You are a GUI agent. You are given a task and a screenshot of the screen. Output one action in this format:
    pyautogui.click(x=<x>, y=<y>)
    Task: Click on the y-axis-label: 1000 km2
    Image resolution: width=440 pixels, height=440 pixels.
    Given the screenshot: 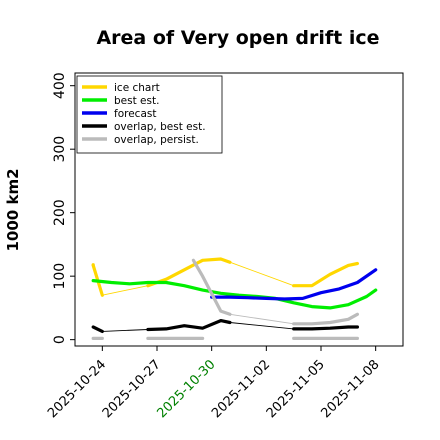 What is the action you would take?
    pyautogui.click(x=13, y=209)
    